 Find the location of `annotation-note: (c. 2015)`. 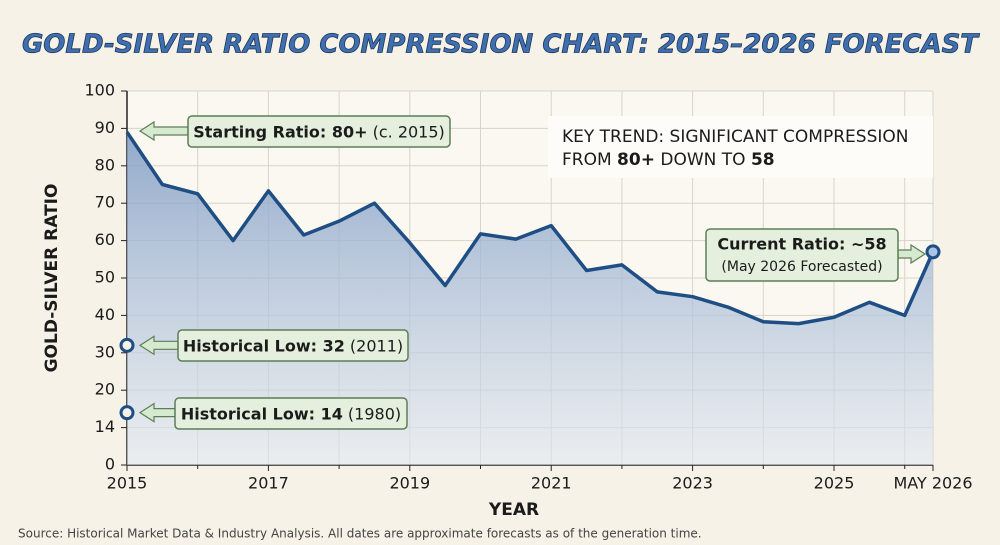

annotation-note: (c. 2015) is located at coordinates (406, 131).